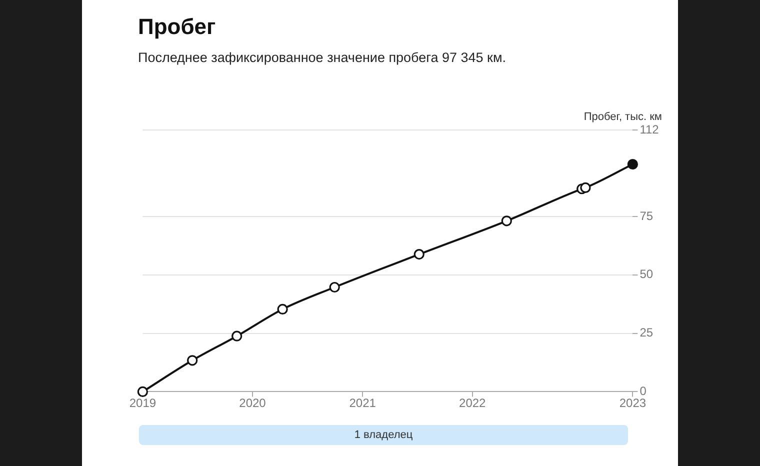 This screenshot has width=760, height=466. What do you see at coordinates (643, 391) in the screenshot?
I see `y-tick-label: 0` at bounding box center [643, 391].